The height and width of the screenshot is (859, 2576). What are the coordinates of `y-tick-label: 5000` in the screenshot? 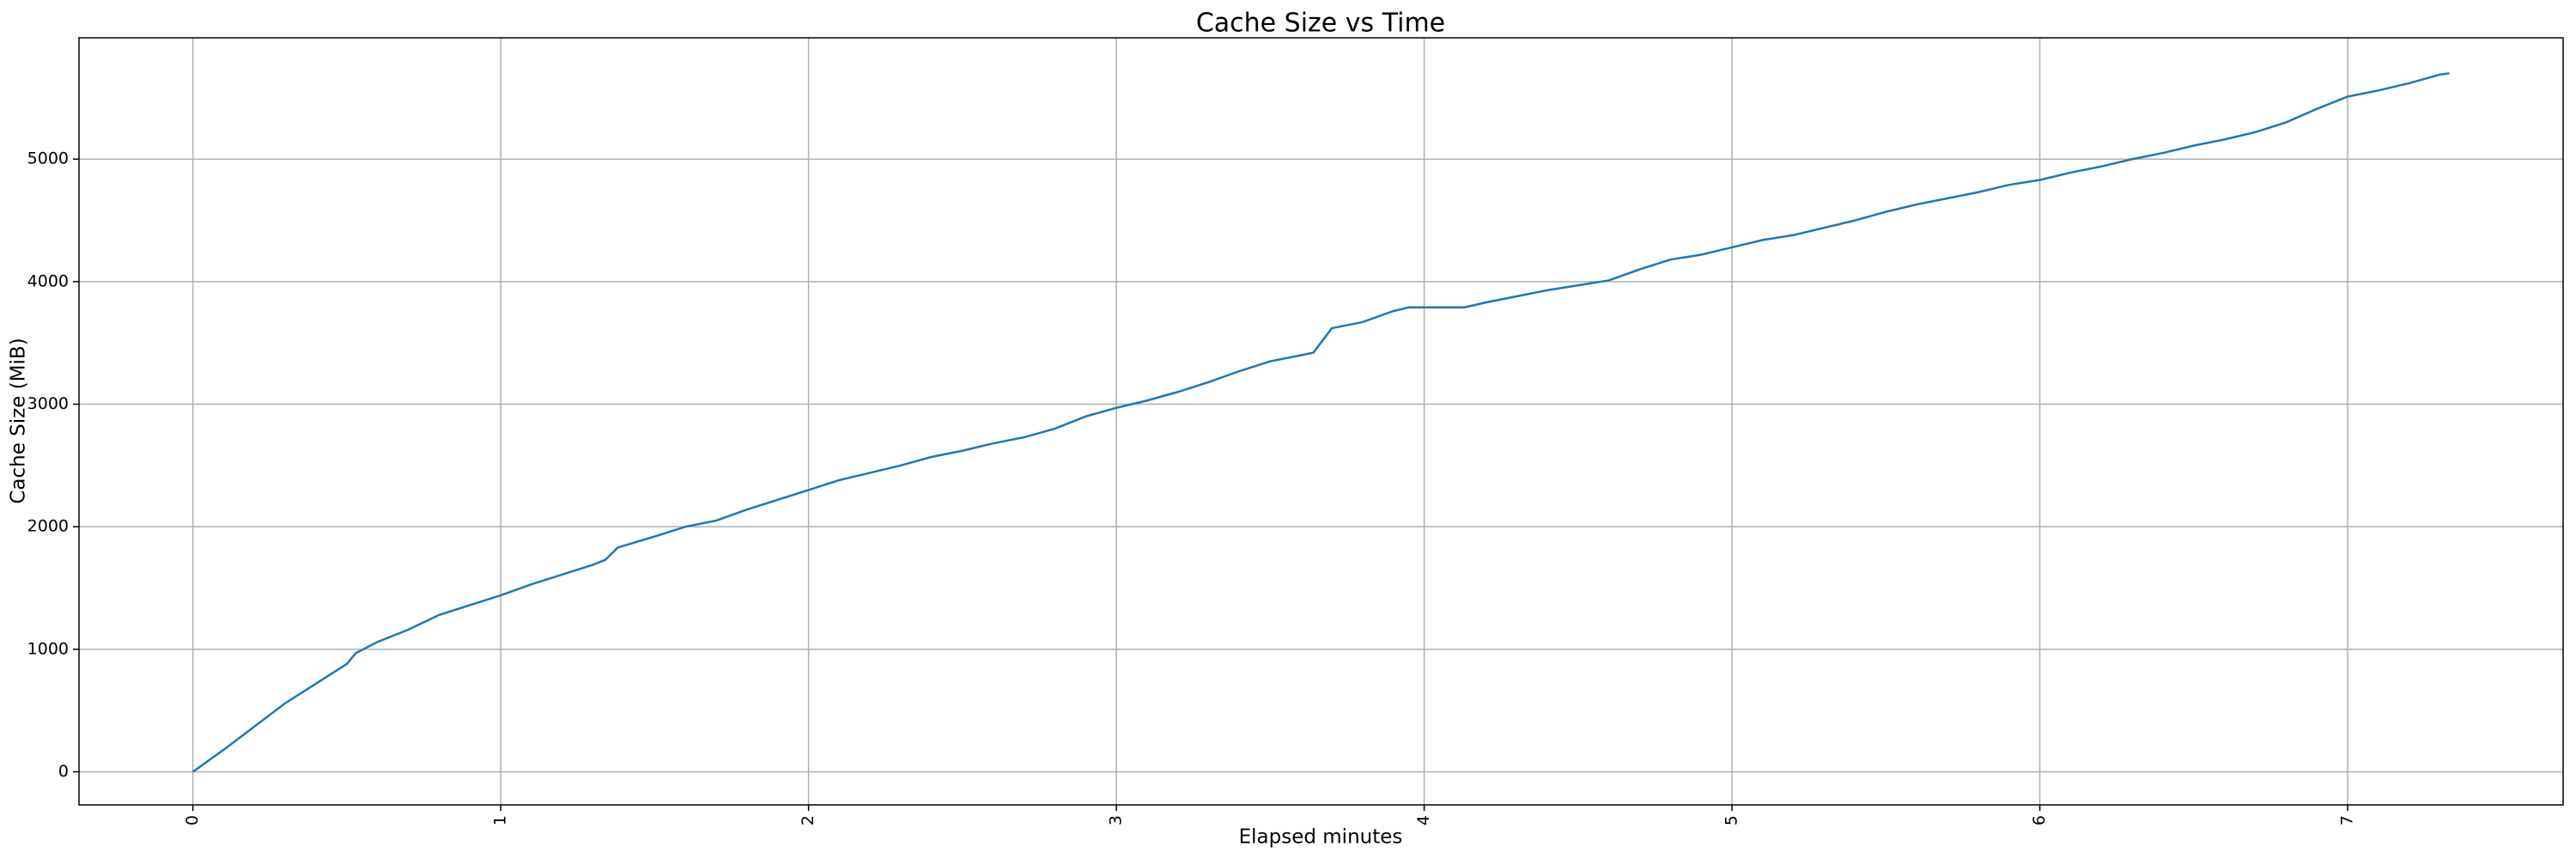 It's located at (48, 158).